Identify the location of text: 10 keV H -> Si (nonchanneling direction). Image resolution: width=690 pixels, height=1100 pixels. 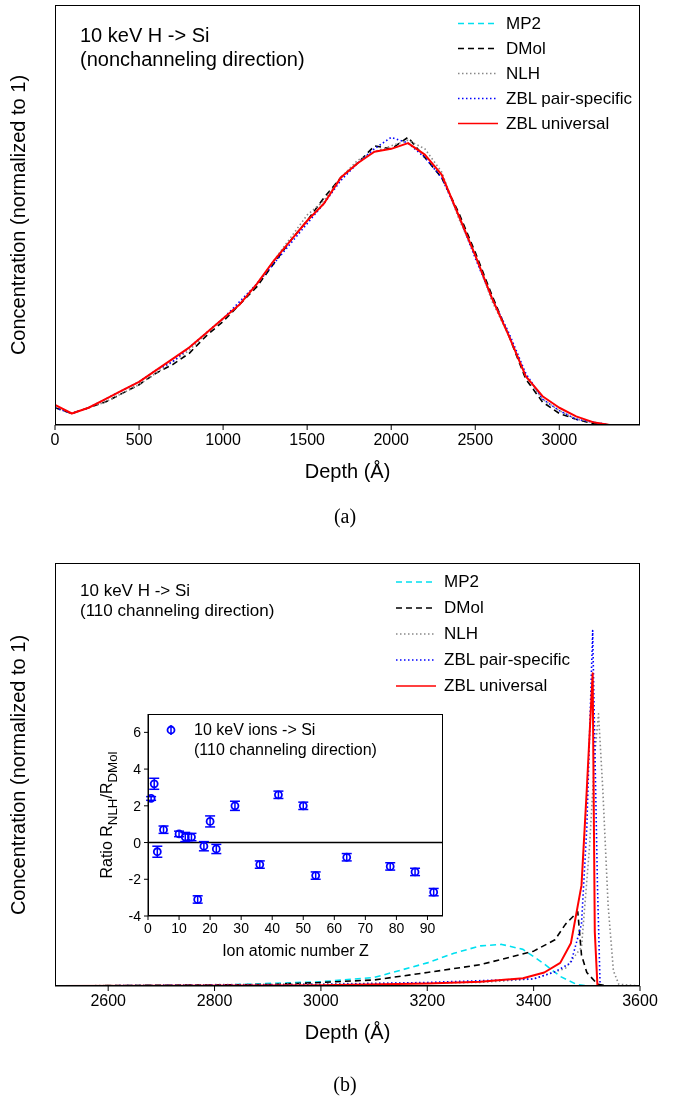
(192, 47).